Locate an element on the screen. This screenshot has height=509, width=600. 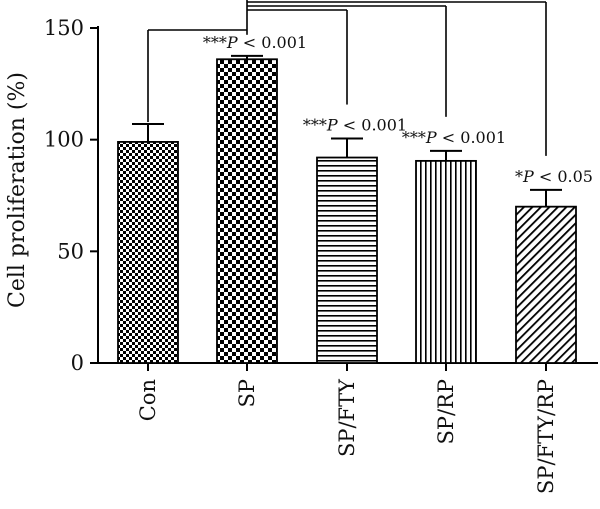
y-axis-label: Cell proliferation (%) is located at coordinates (17, 190).